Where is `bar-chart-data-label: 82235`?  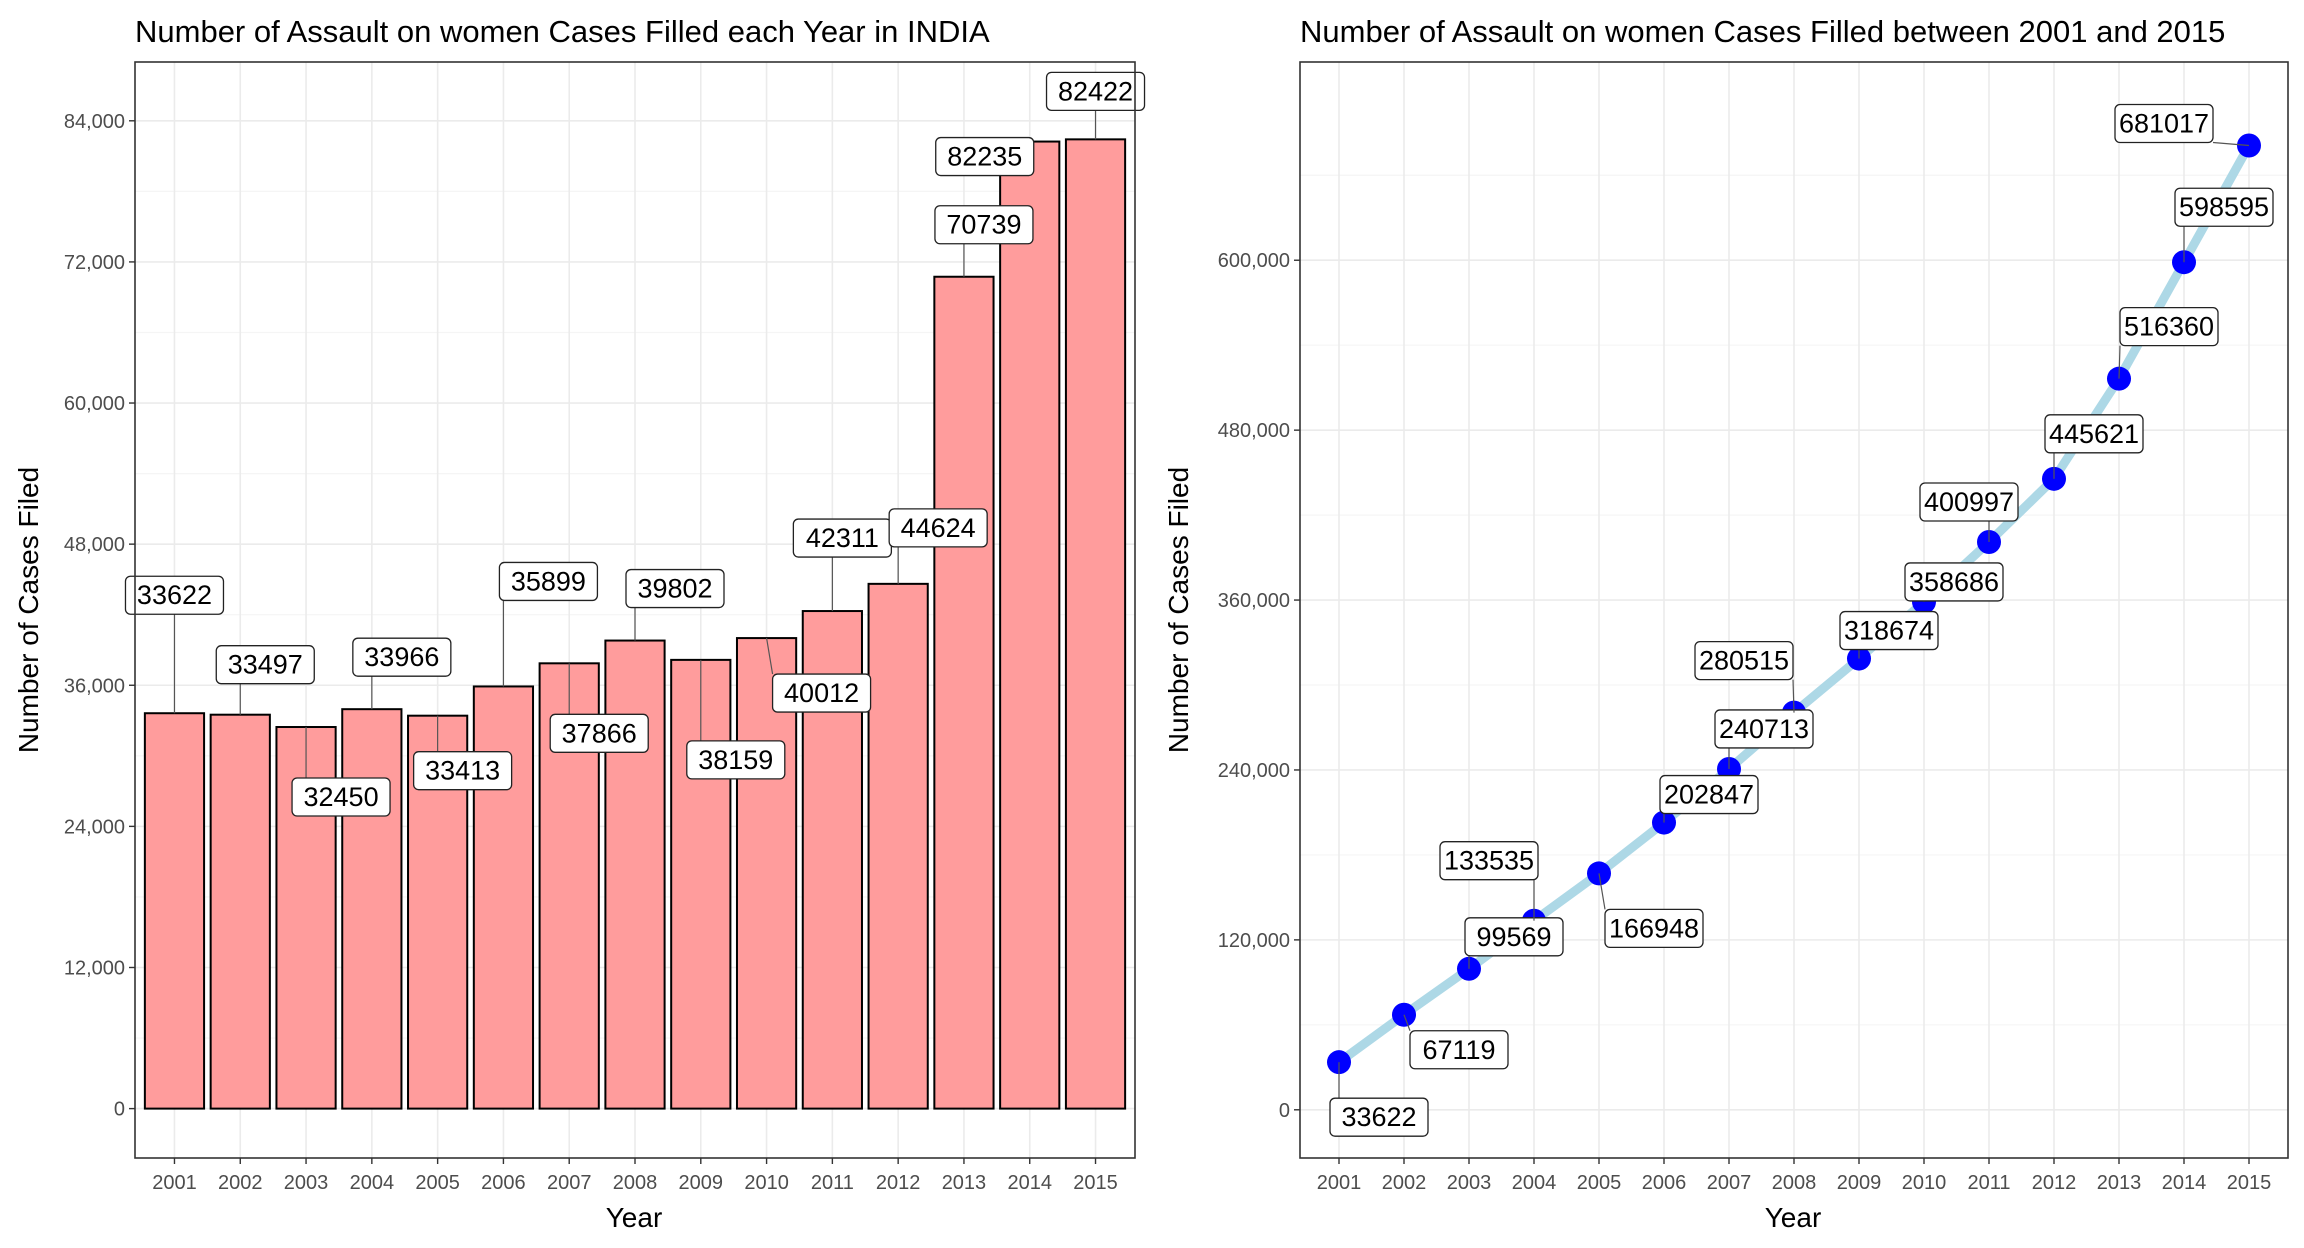
bar-chart-data-label: 82235 is located at coordinates (984, 157).